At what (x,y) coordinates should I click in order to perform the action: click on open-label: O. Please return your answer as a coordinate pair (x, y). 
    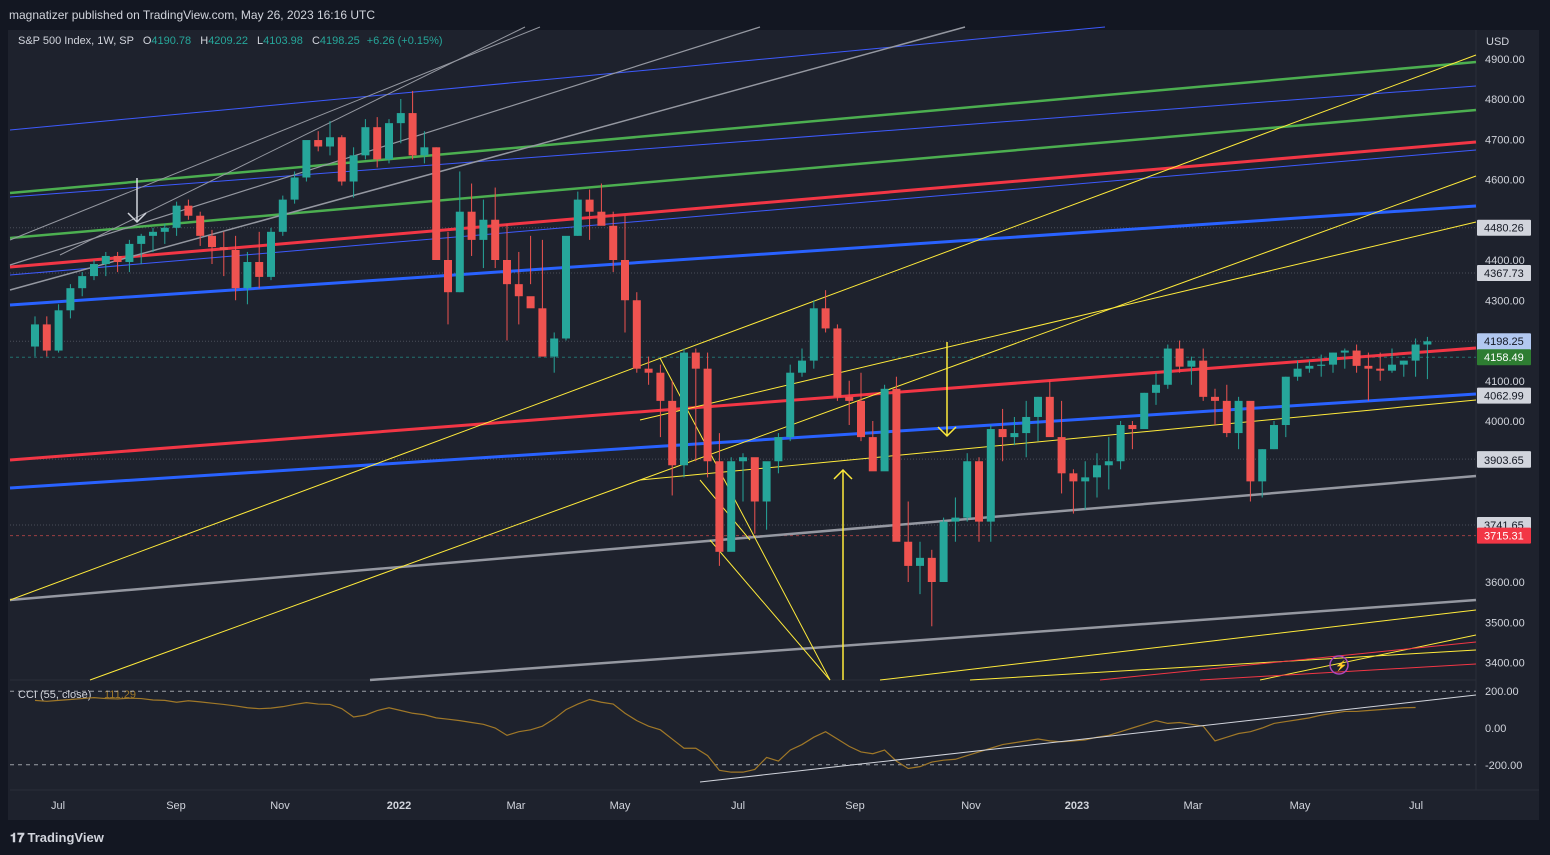
    Looking at the image, I should click on (147, 41).